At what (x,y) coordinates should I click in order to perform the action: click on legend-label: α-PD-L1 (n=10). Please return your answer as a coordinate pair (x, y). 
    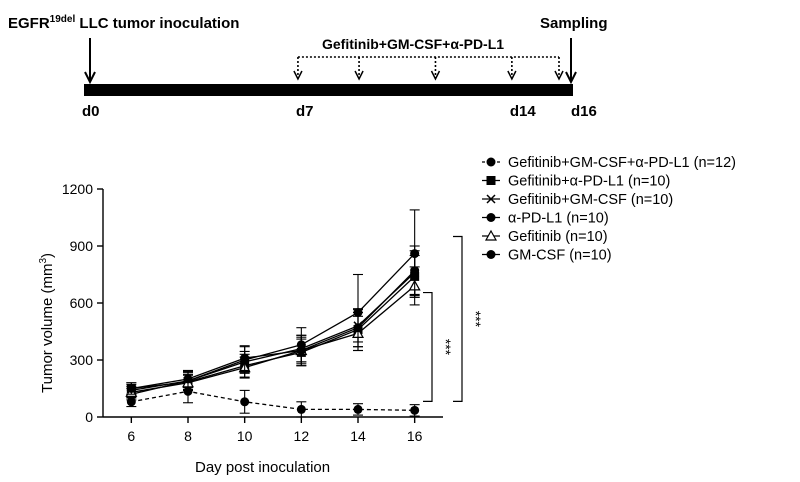
    Looking at the image, I should click on (558, 219).